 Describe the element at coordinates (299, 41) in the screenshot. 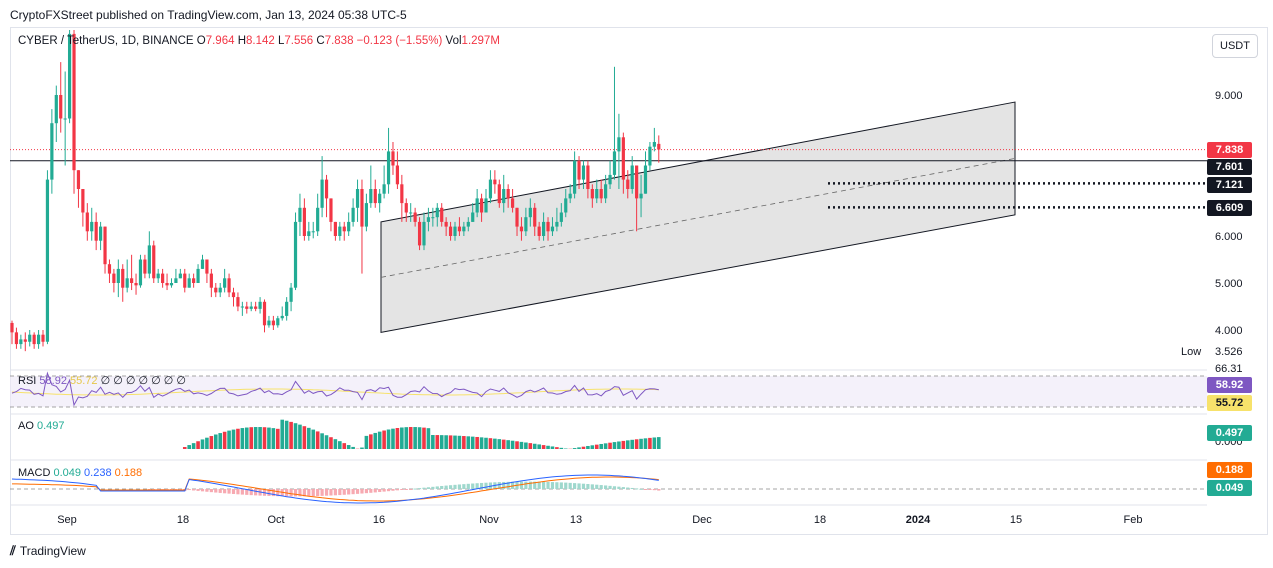

I see `low-value: 7.556` at that location.